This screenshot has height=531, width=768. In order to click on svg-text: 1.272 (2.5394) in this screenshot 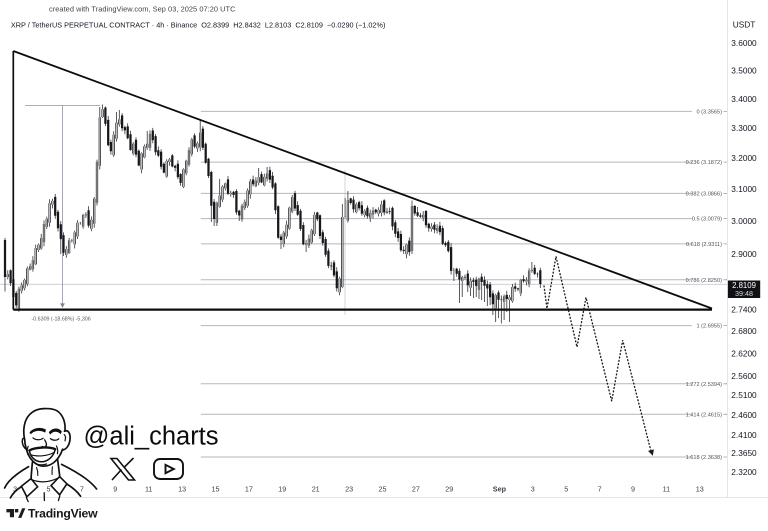, I will do `click(704, 385)`.